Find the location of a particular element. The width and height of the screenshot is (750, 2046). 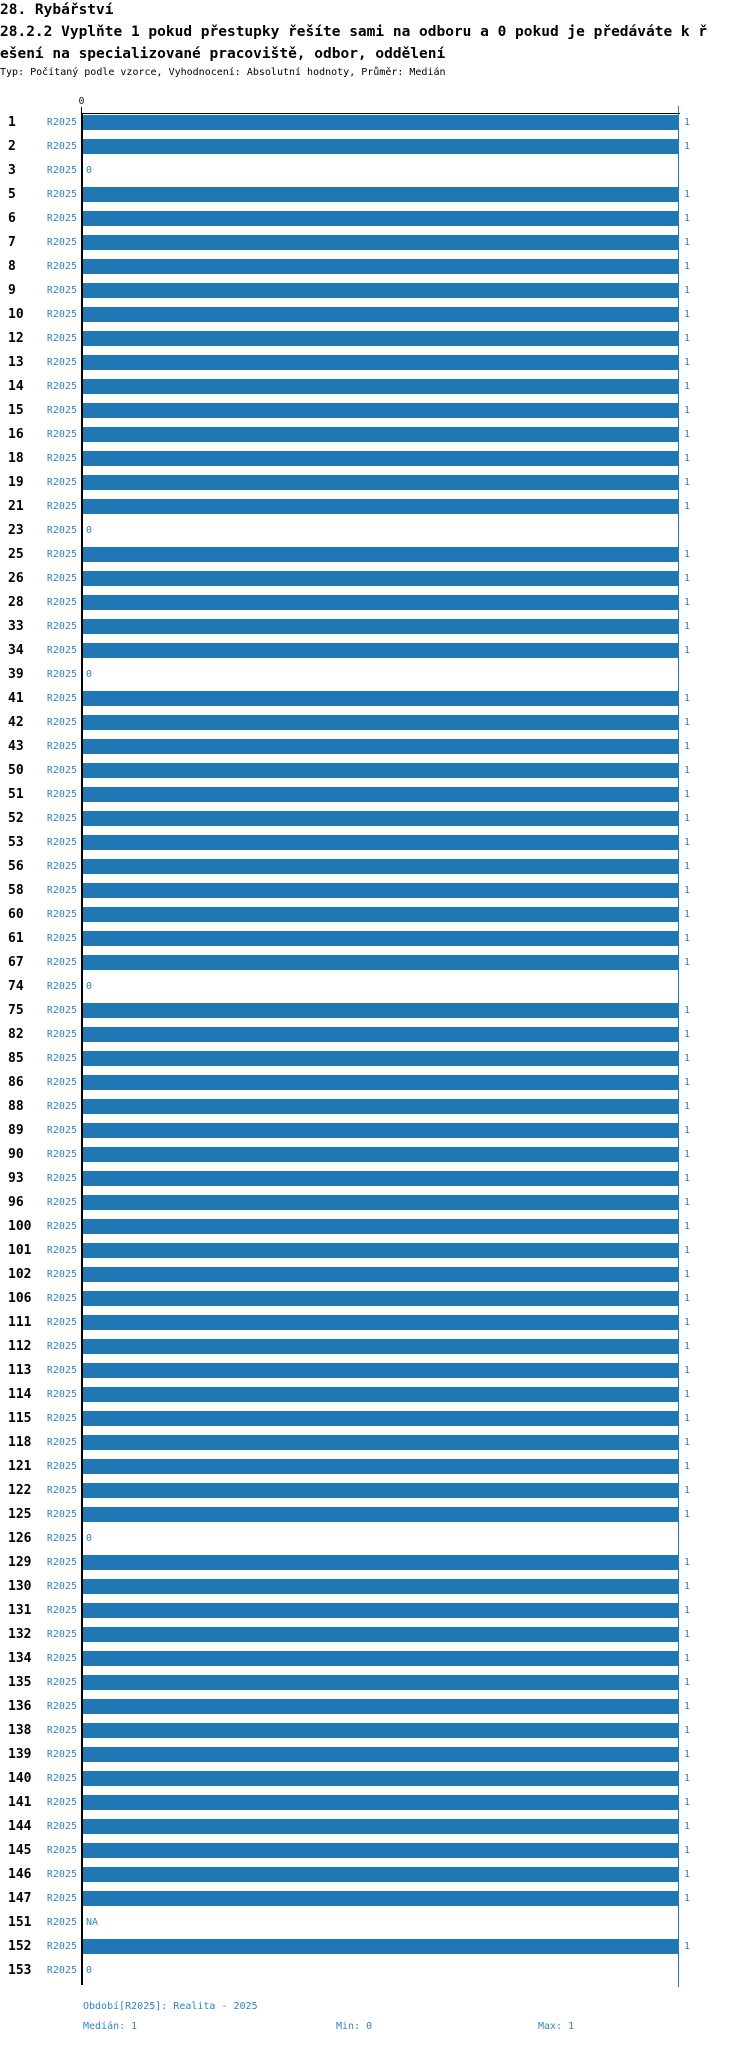

row-category-label: 122 is located at coordinates (20, 1490).